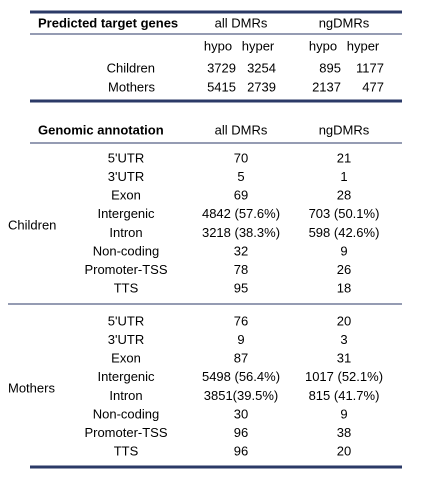  I want to click on cell: 2137, so click(326, 86).